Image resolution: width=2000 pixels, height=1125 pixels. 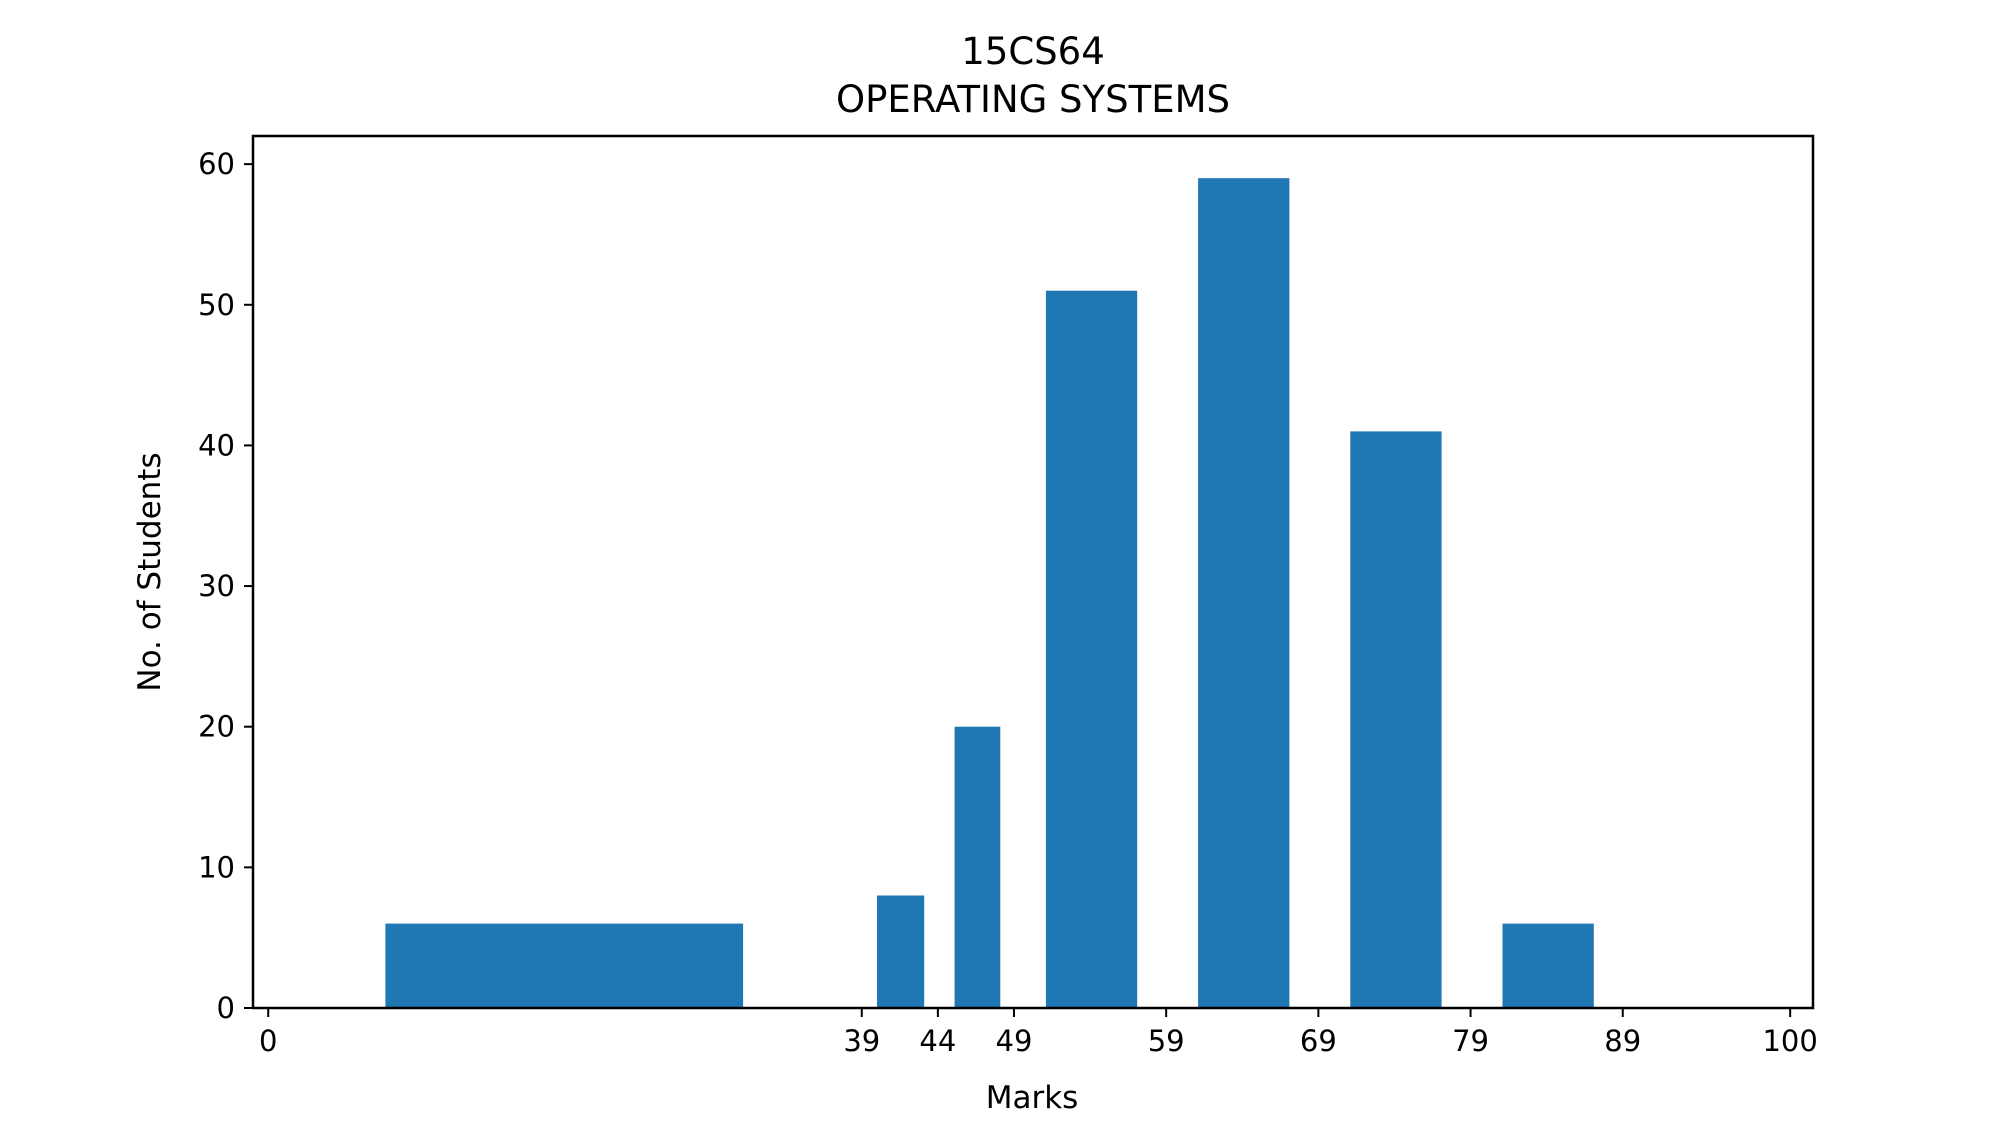 I want to click on x-tick-label: 59, so click(x=1166, y=1041).